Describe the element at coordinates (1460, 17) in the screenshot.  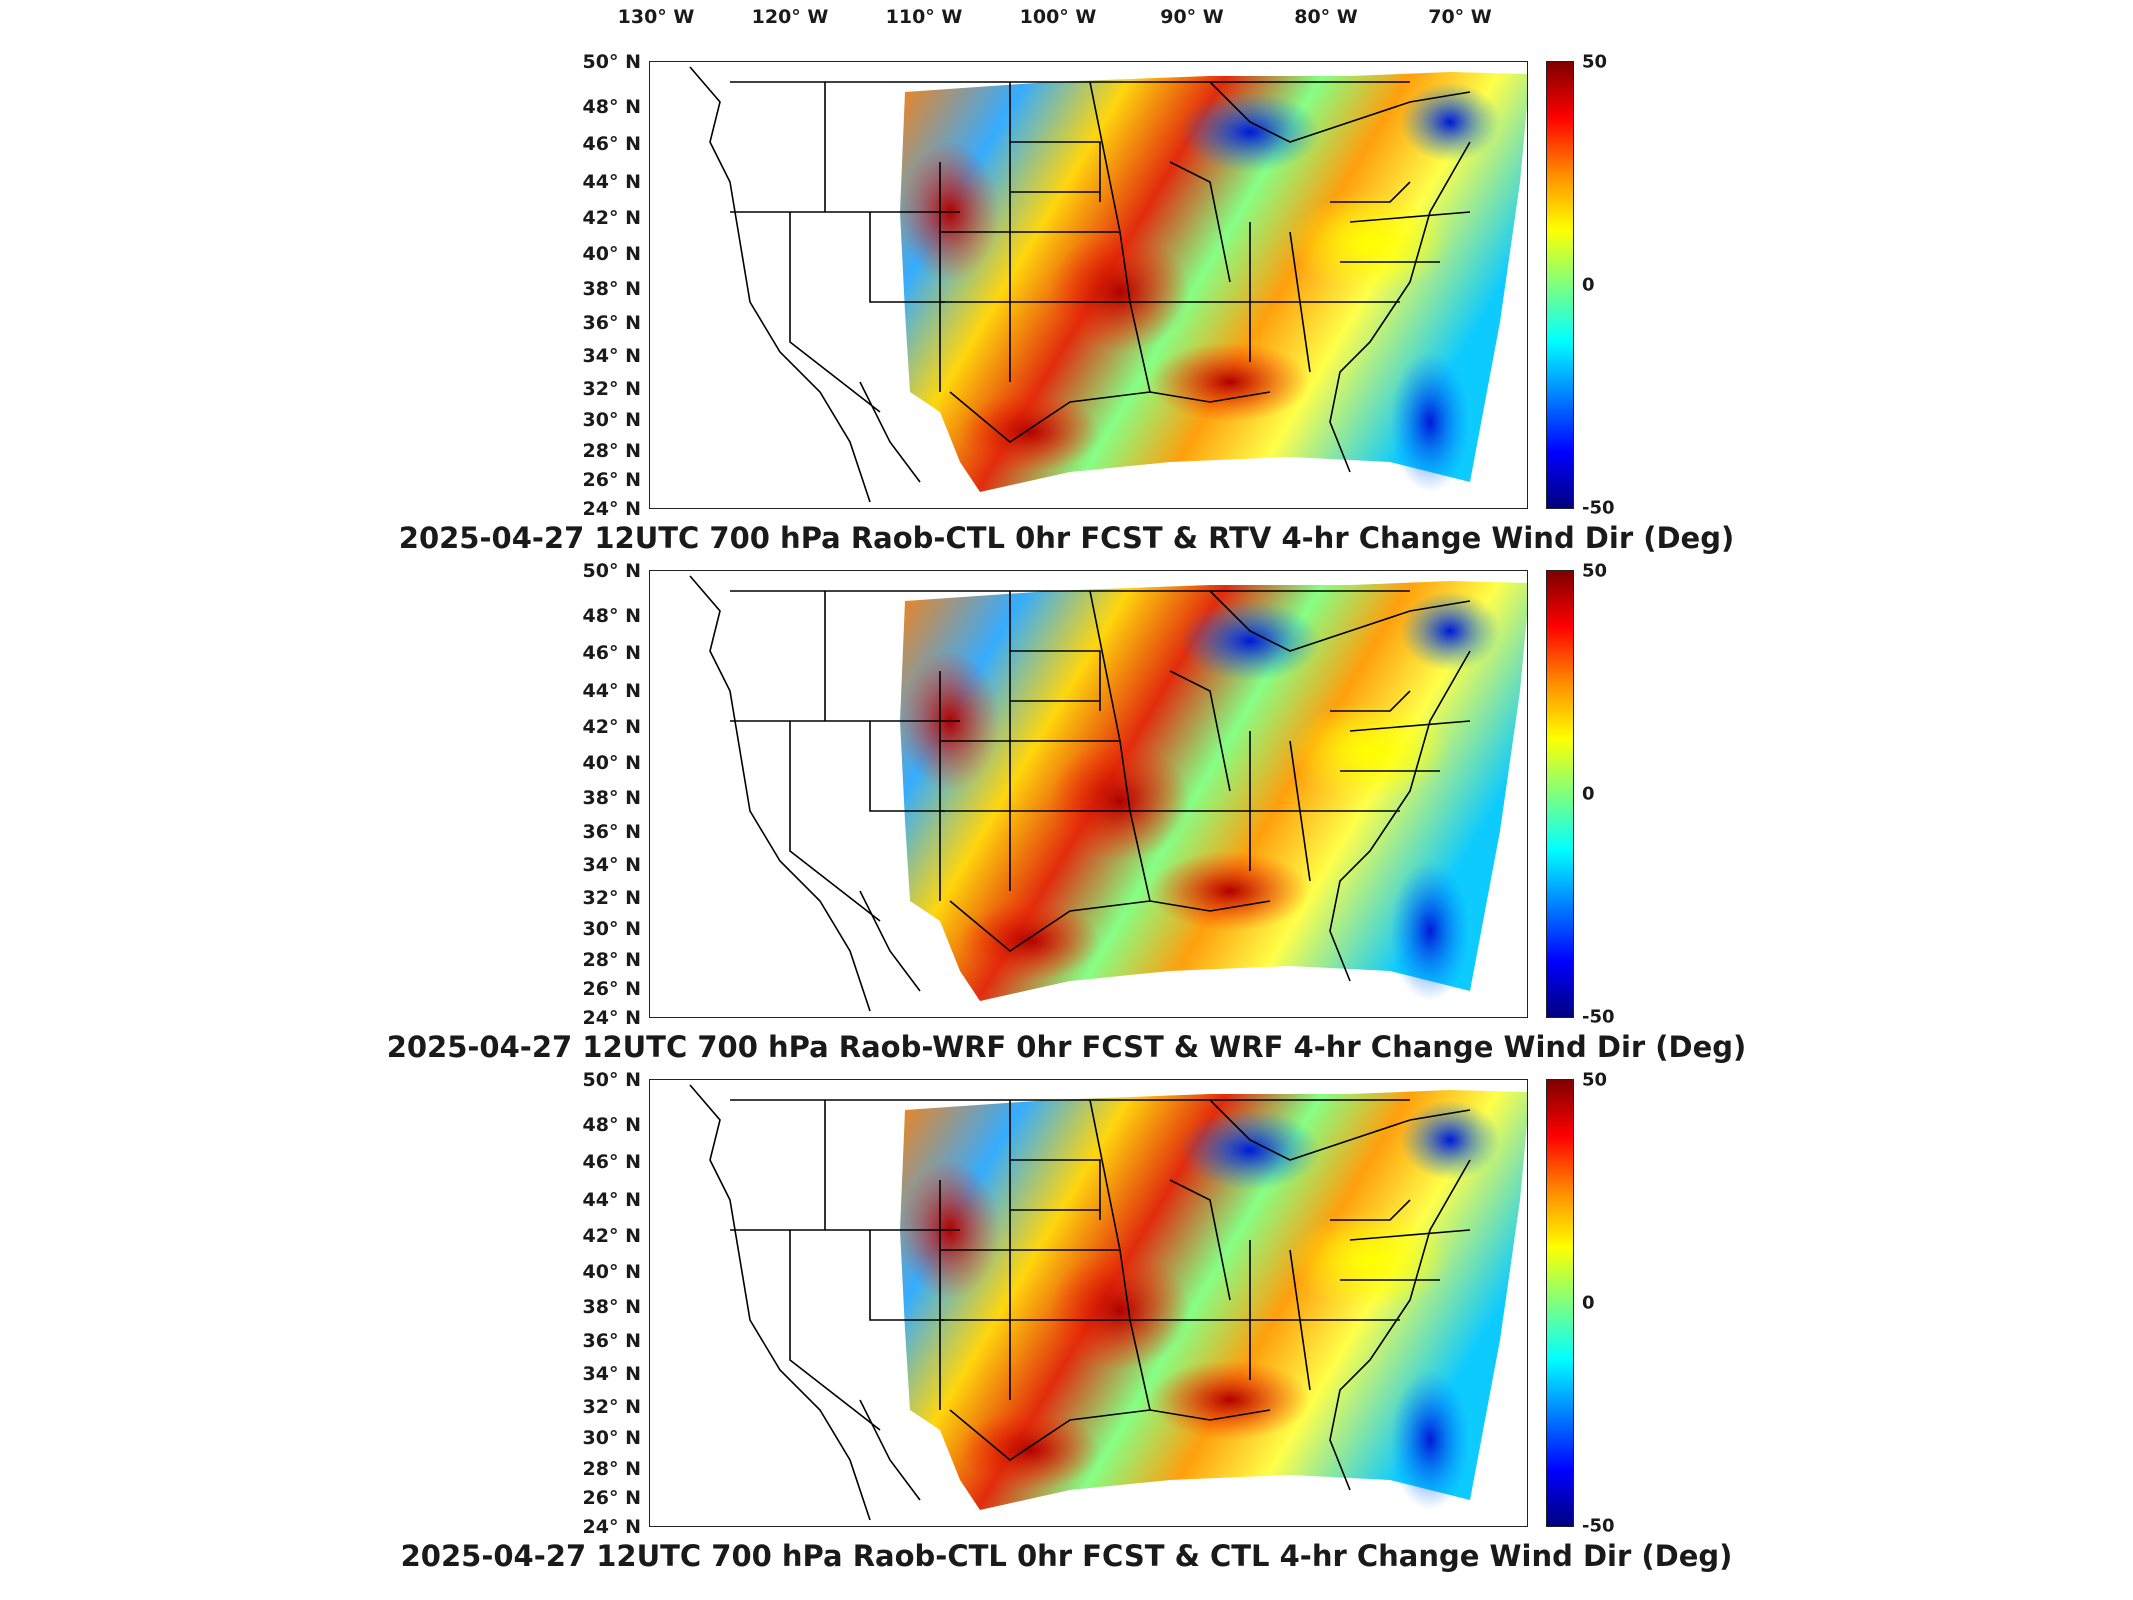
I see `lon-label-70w: 70° W` at that location.